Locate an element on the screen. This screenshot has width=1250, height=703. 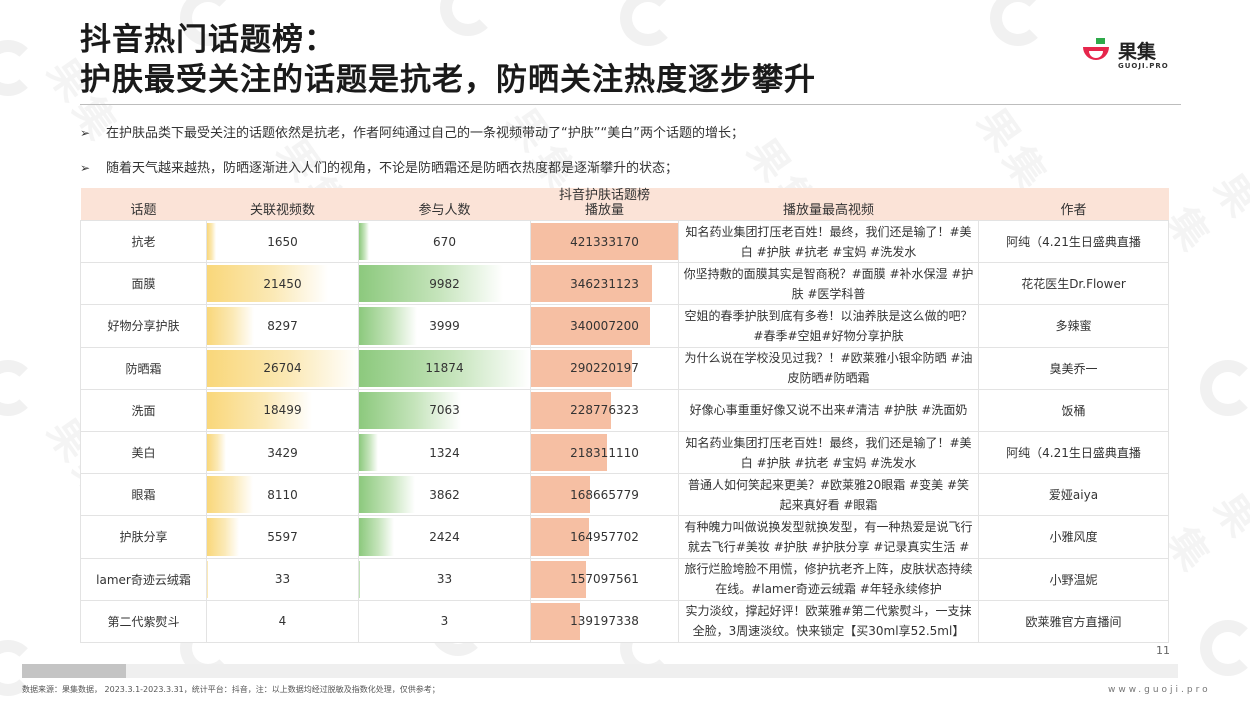
videos-cell: 18499 is located at coordinates (282, 410).